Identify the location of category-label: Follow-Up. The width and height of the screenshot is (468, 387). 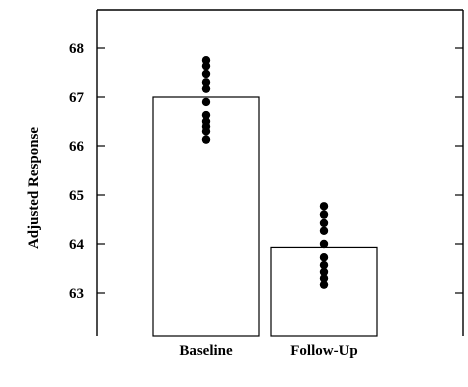
(324, 351).